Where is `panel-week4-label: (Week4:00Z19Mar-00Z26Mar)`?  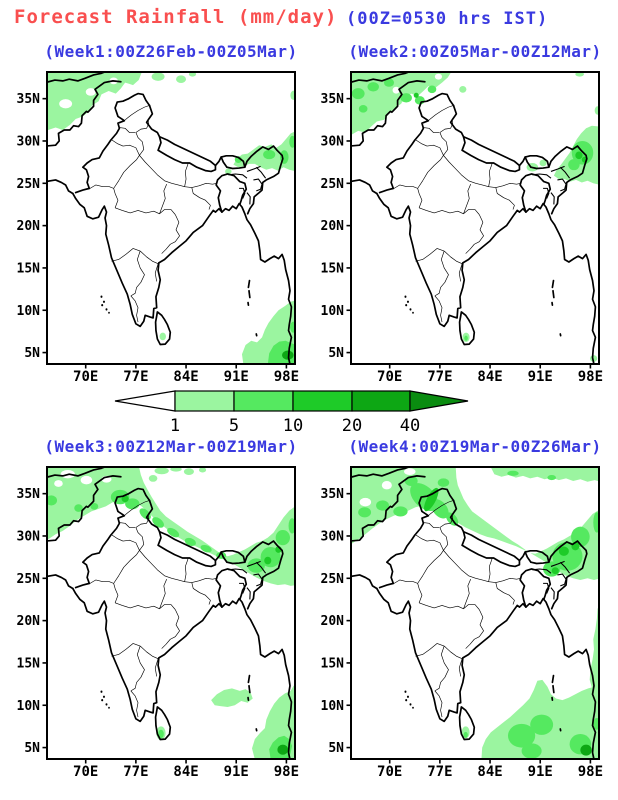
panel-week4-label: (Week4:00Z19Mar-00Z26Mar) is located at coordinates (475, 446).